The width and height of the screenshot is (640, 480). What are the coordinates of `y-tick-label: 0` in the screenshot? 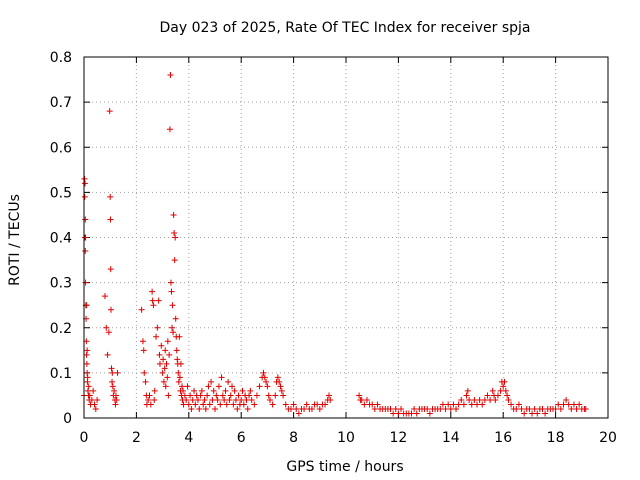 It's located at (67, 419).